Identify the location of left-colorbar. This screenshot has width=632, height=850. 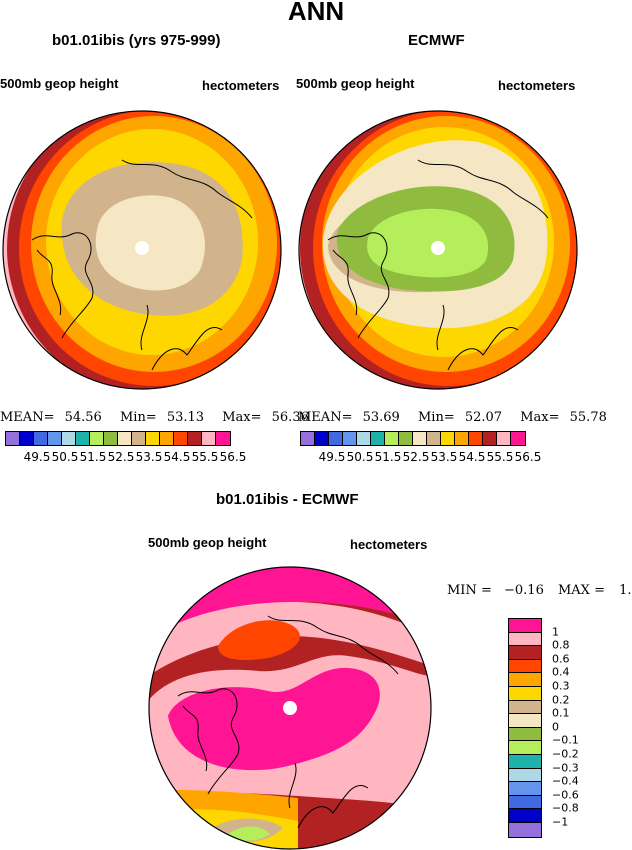
(118, 438).